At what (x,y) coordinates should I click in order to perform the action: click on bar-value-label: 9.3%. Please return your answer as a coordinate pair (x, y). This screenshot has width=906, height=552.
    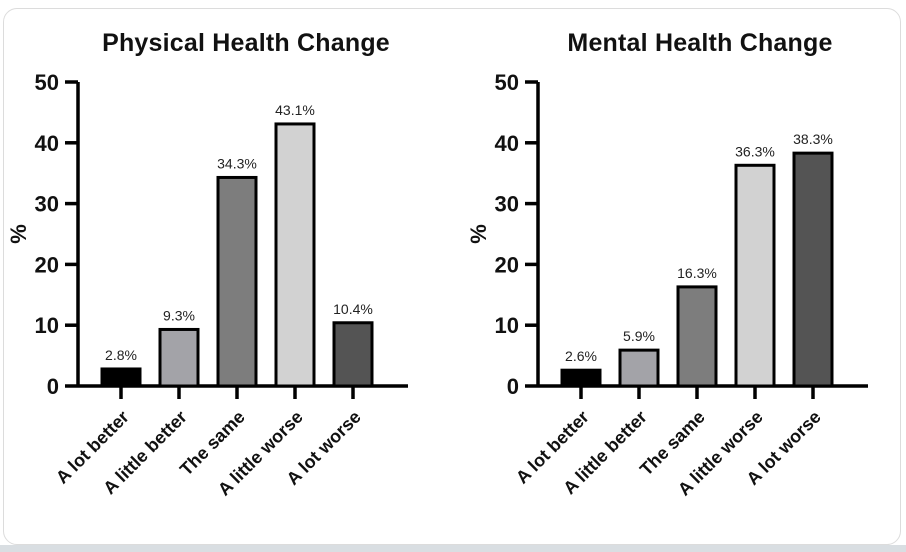
    Looking at the image, I should click on (179, 315).